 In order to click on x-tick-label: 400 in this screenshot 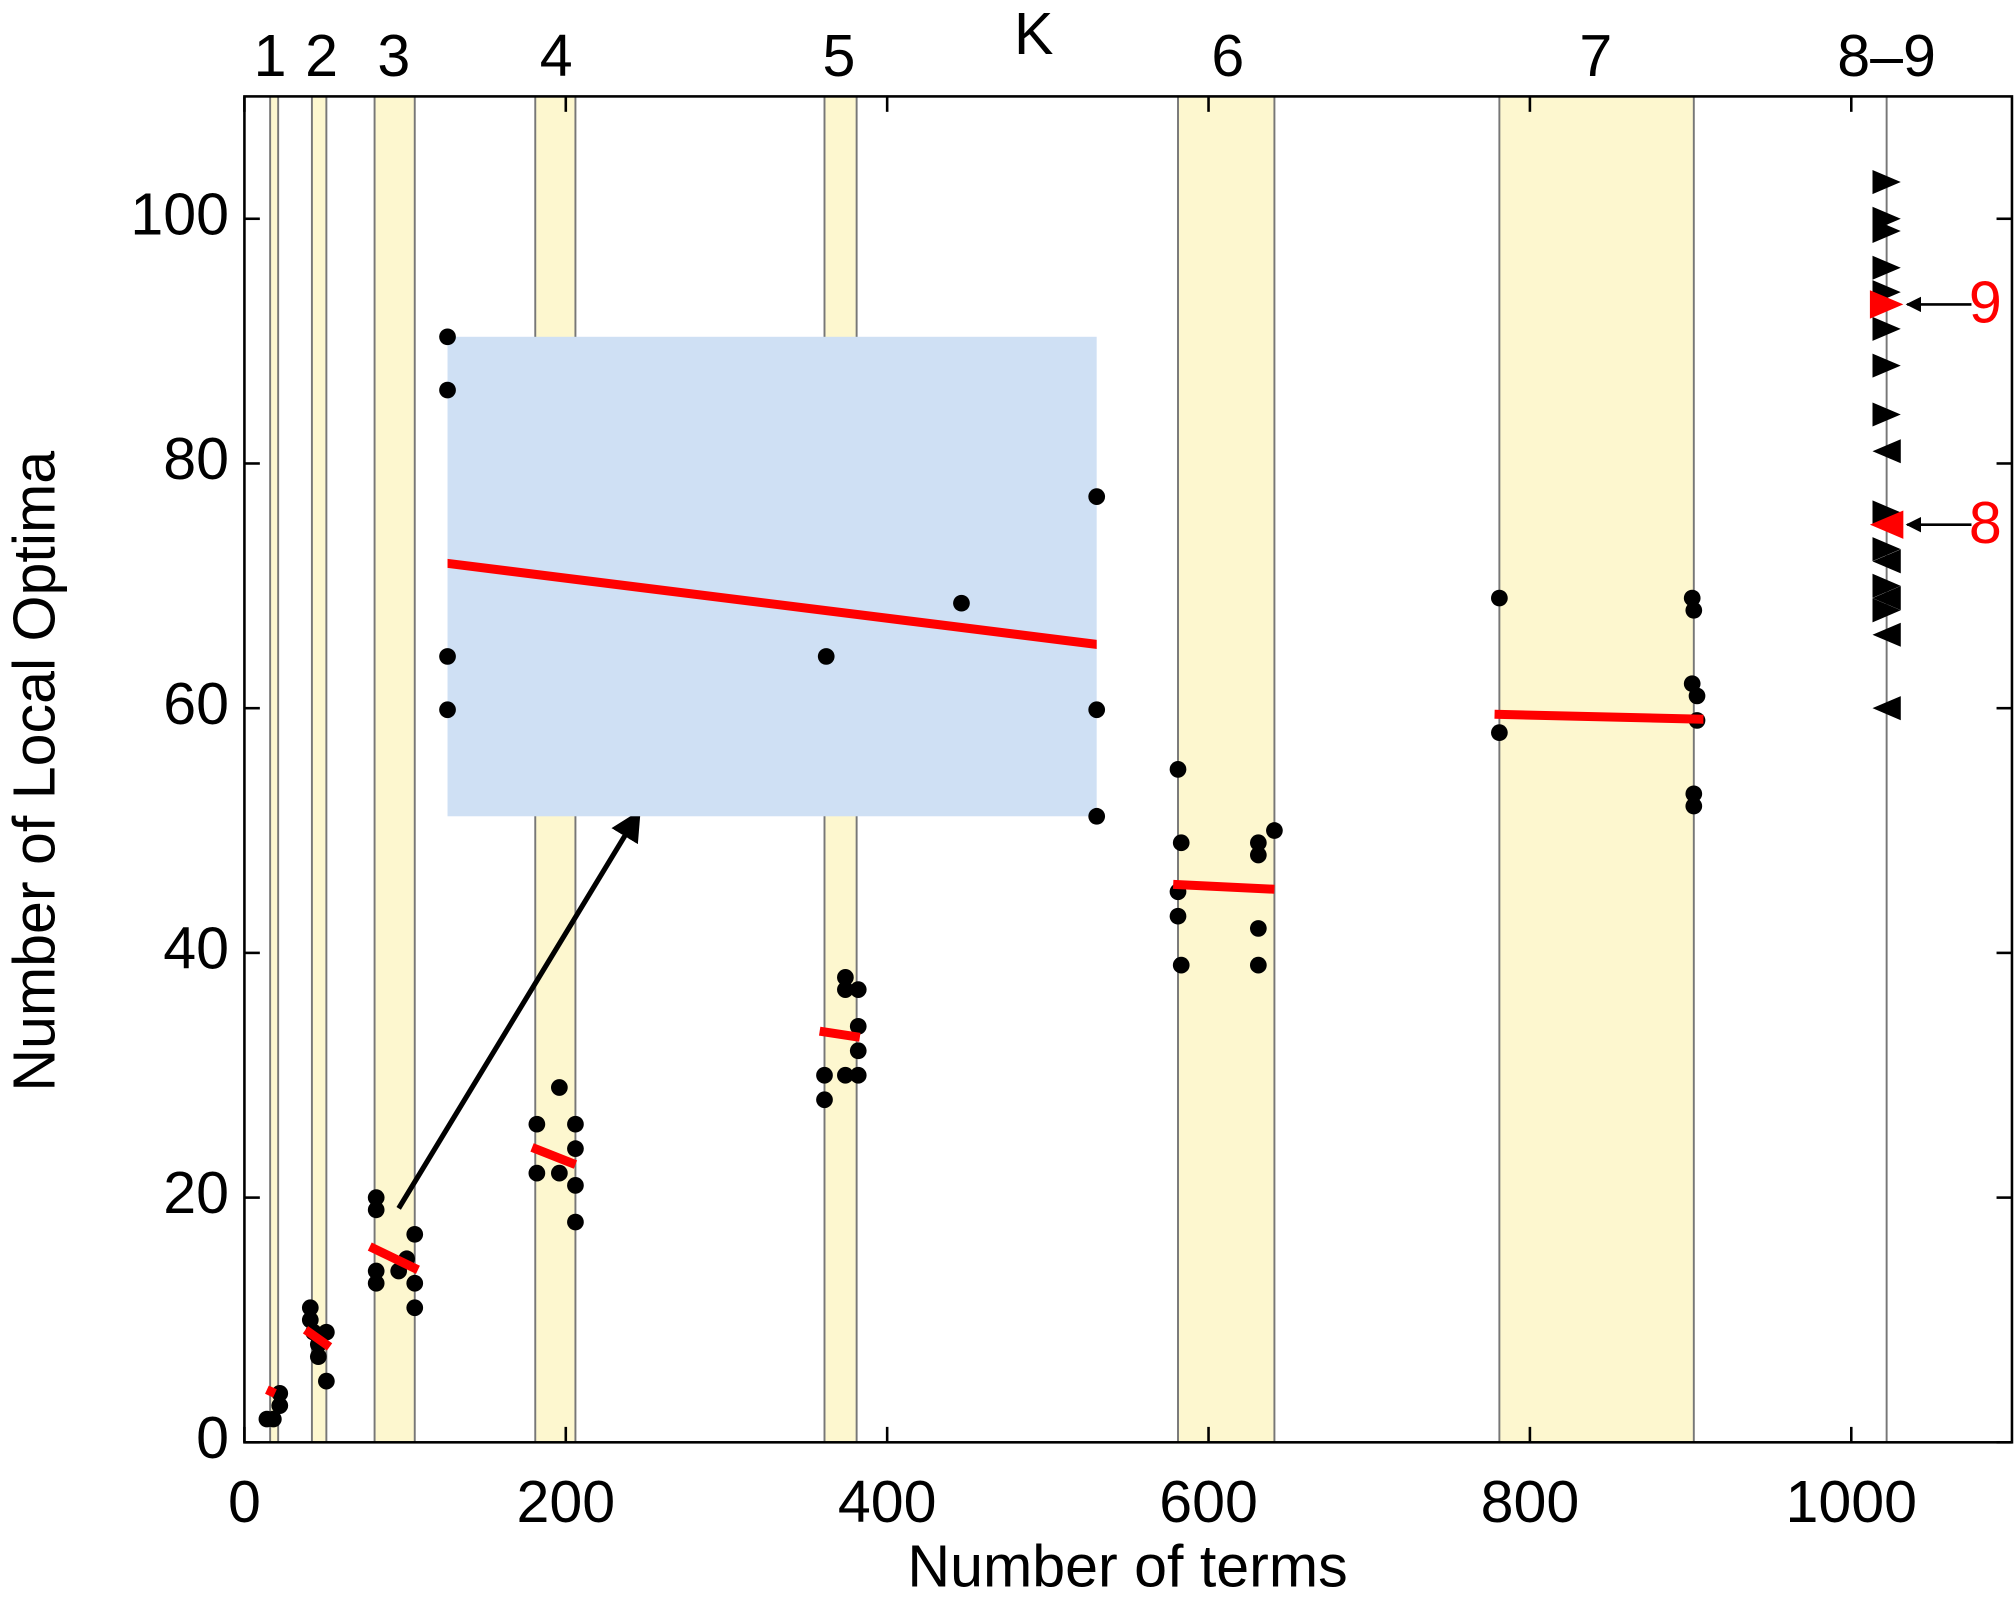, I will do `click(887, 1501)`.